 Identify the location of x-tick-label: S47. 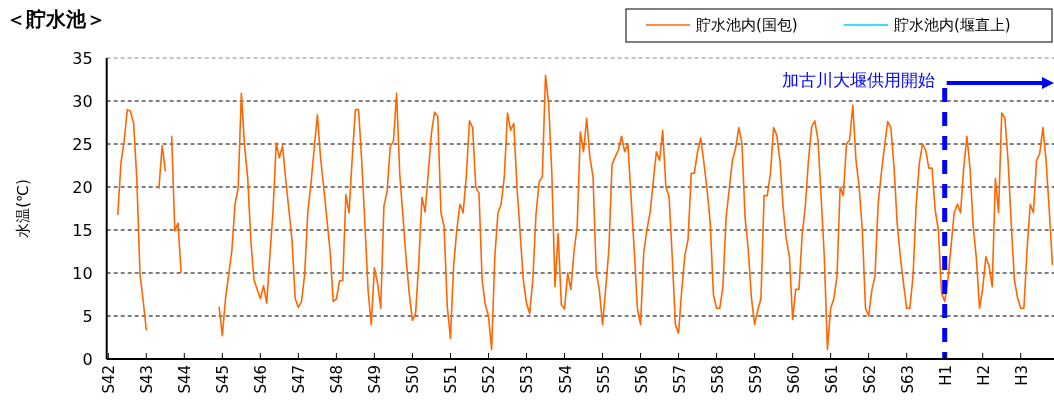
(299, 379).